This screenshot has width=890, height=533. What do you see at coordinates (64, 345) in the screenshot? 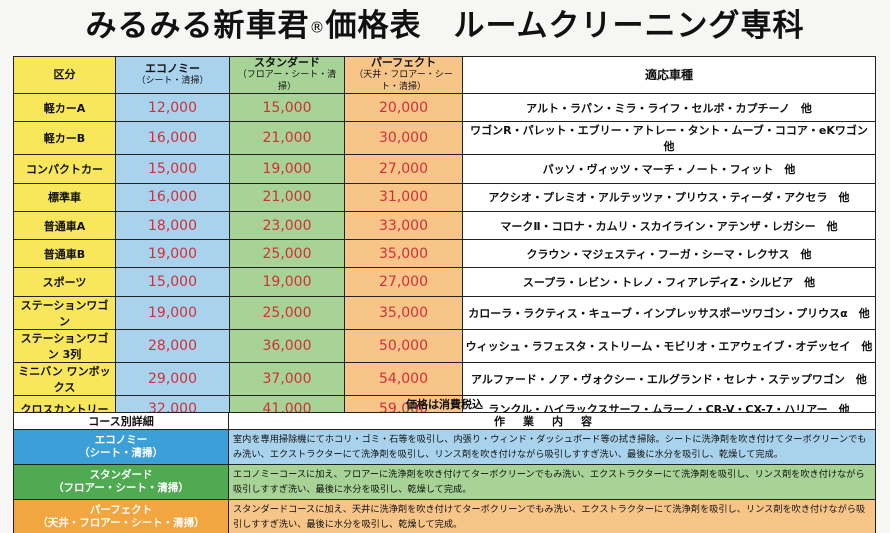
I see `vehicle-class-cell: ステーションワゴン 3列` at bounding box center [64, 345].